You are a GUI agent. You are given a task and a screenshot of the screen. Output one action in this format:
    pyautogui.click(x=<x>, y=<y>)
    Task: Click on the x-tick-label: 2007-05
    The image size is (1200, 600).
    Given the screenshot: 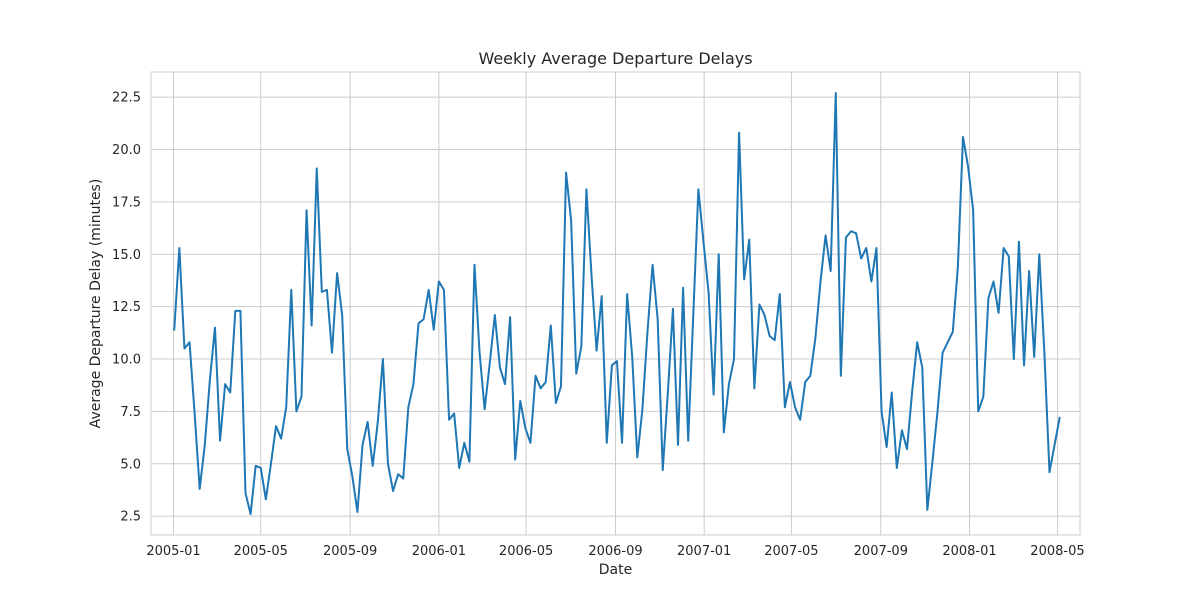 What is the action you would take?
    pyautogui.click(x=791, y=551)
    